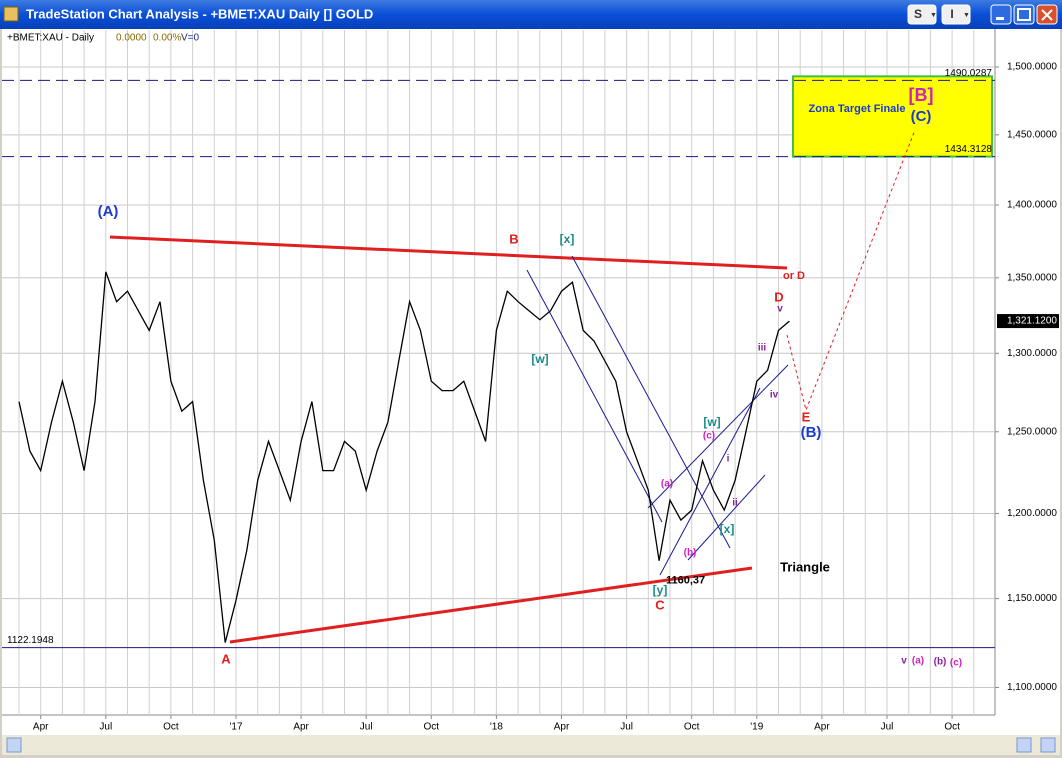 The image size is (1062, 758). I want to click on symbol-label: +BMET:XAU - Daily, so click(50, 38).